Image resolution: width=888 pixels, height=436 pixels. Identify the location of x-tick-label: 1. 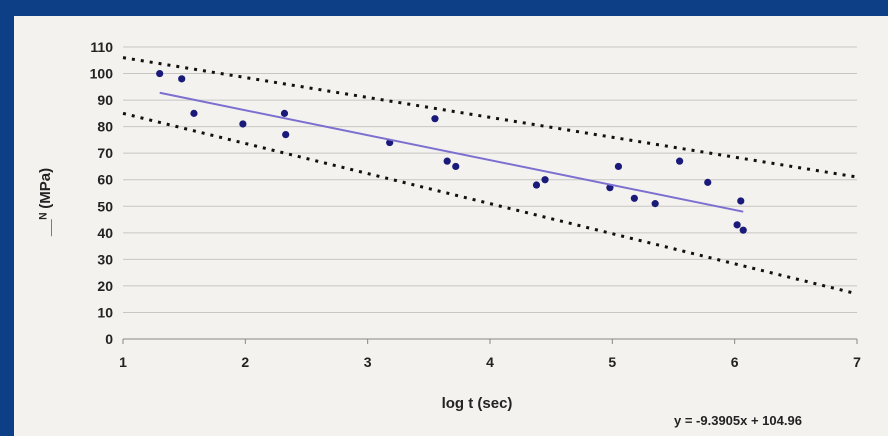
(123, 362).